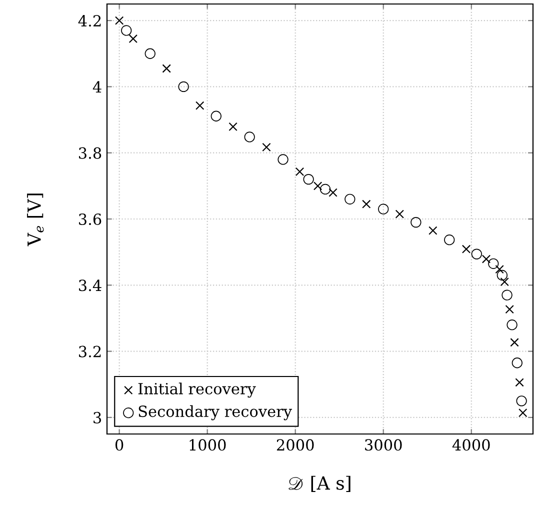 The width and height of the screenshot is (535, 507). What do you see at coordinates (319, 484) in the screenshot?
I see `x-axis-title: 𝒟 [A s]` at bounding box center [319, 484].